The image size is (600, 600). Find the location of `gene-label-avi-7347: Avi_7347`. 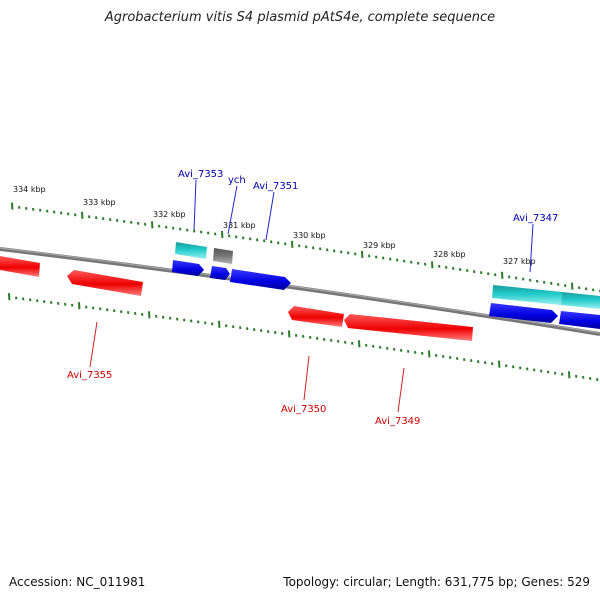

gene-label-avi-7347: Avi_7347 is located at coordinates (535, 218).